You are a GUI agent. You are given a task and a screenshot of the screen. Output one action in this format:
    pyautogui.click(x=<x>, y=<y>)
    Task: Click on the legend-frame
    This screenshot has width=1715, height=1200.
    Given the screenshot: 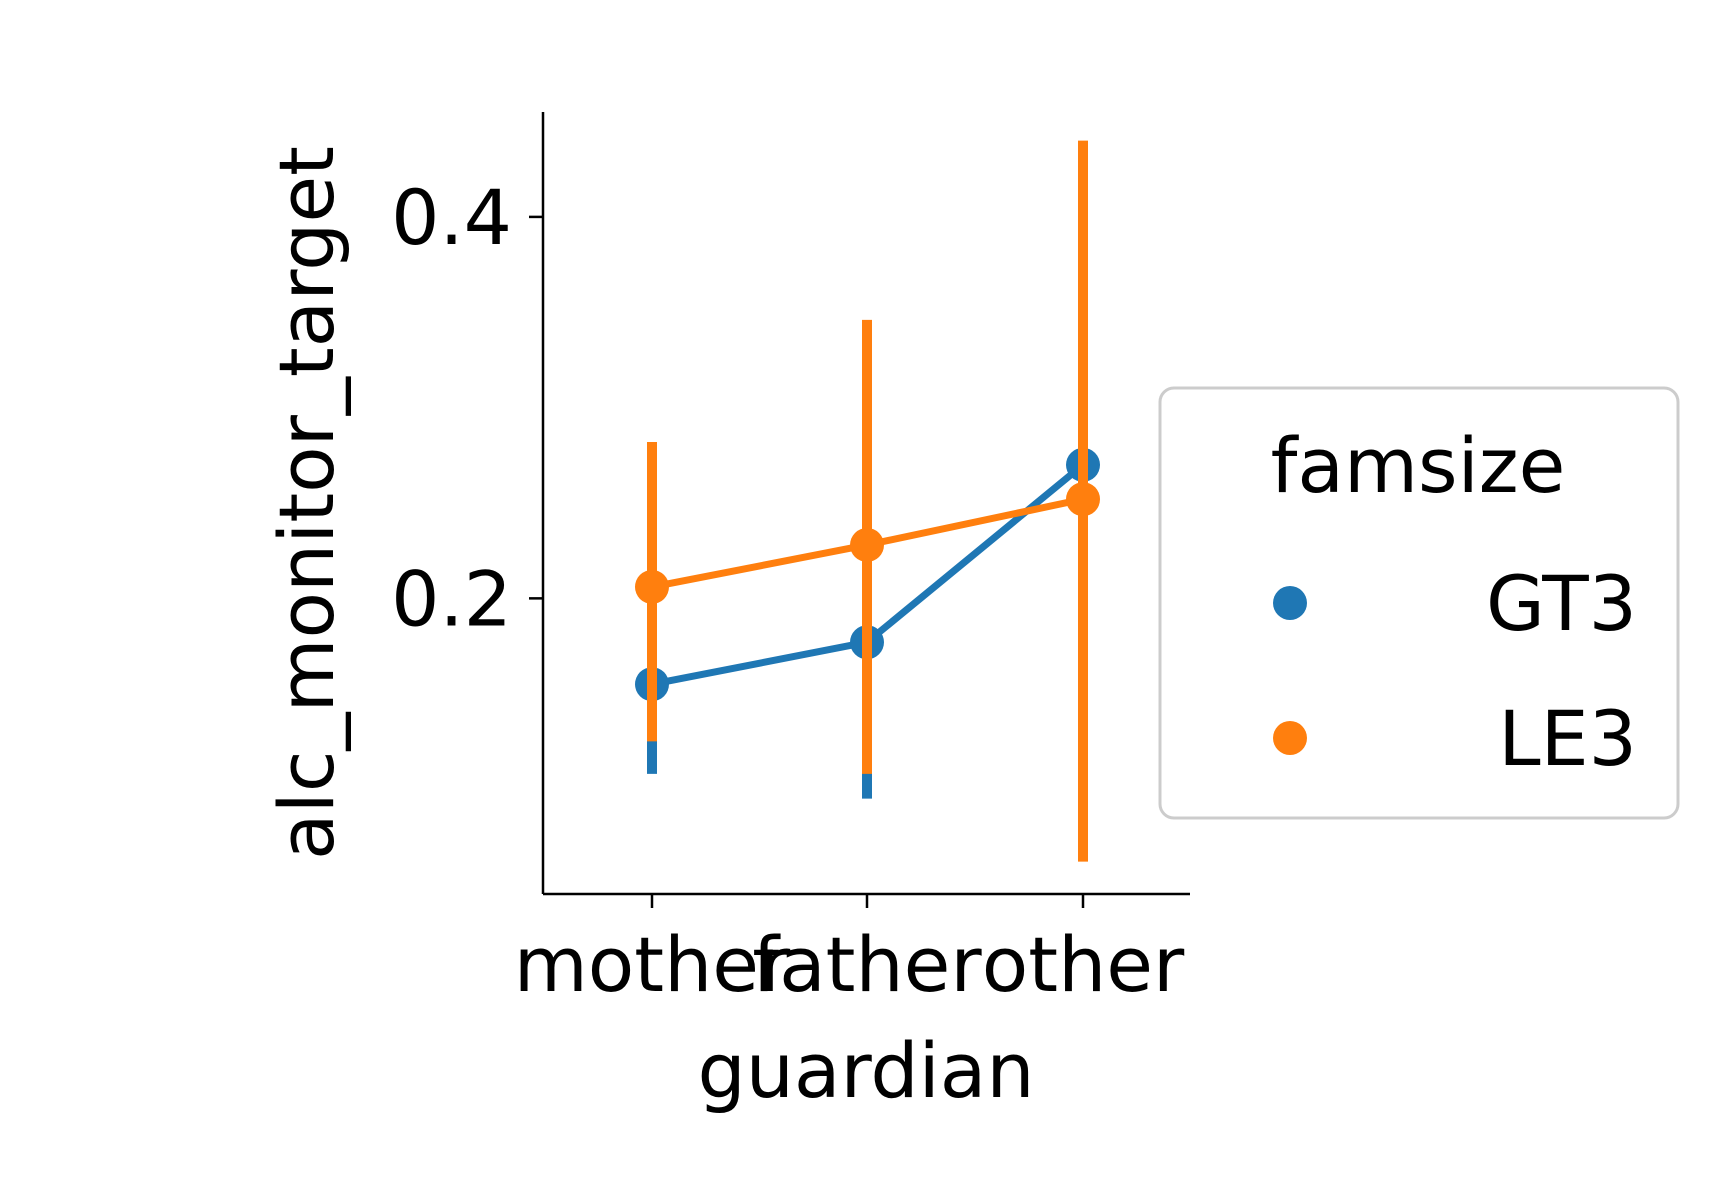 What is the action you would take?
    pyautogui.click(x=1419, y=603)
    